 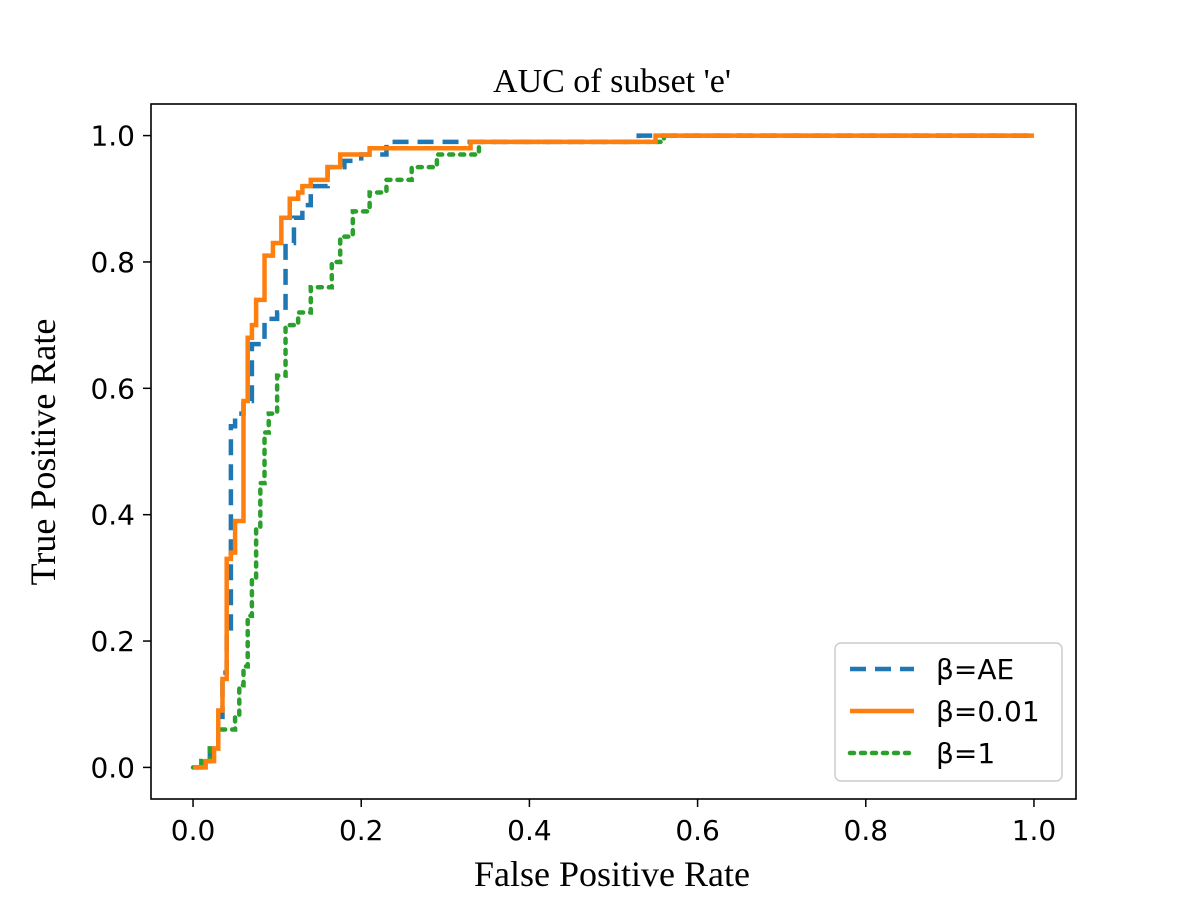 What do you see at coordinates (988, 711) in the screenshot?
I see `legend-label-1: β=0.01` at bounding box center [988, 711].